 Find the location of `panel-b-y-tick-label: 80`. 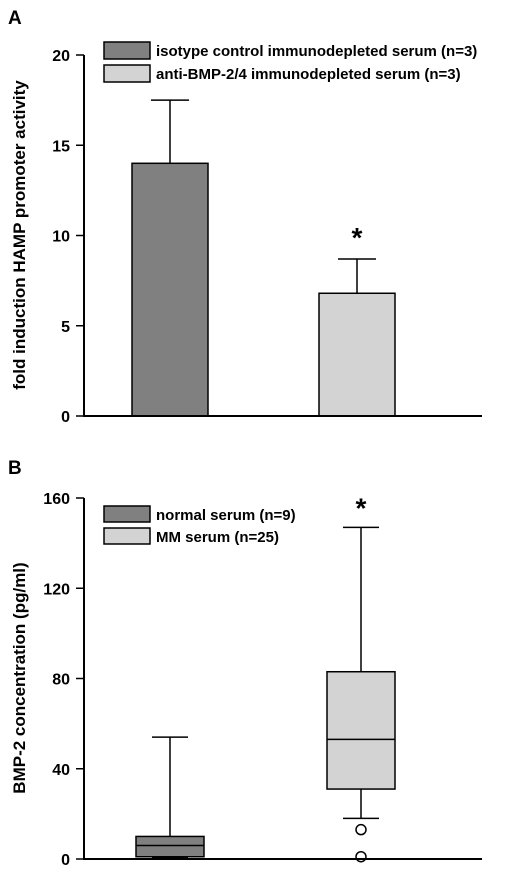

panel-b-y-tick-label: 80 is located at coordinates (61, 680).